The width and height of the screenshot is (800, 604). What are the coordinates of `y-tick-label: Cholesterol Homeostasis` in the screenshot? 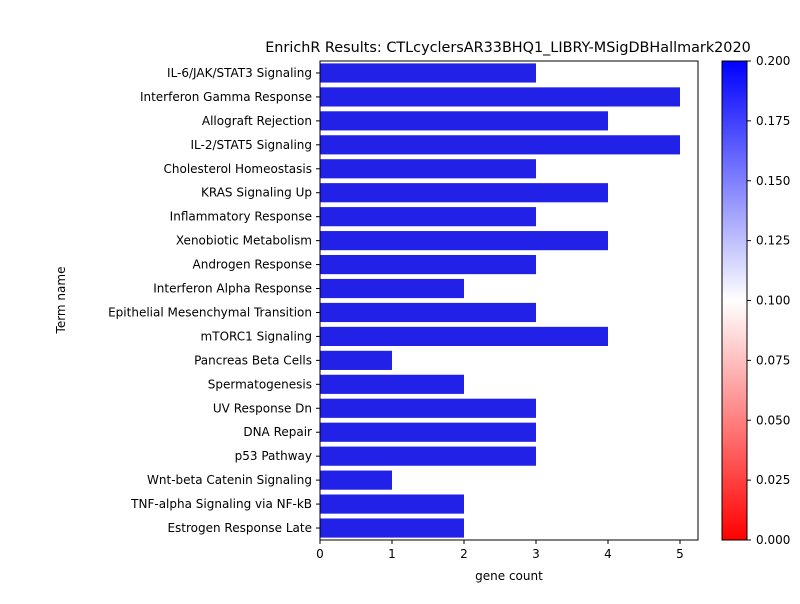 It's located at (238, 169).